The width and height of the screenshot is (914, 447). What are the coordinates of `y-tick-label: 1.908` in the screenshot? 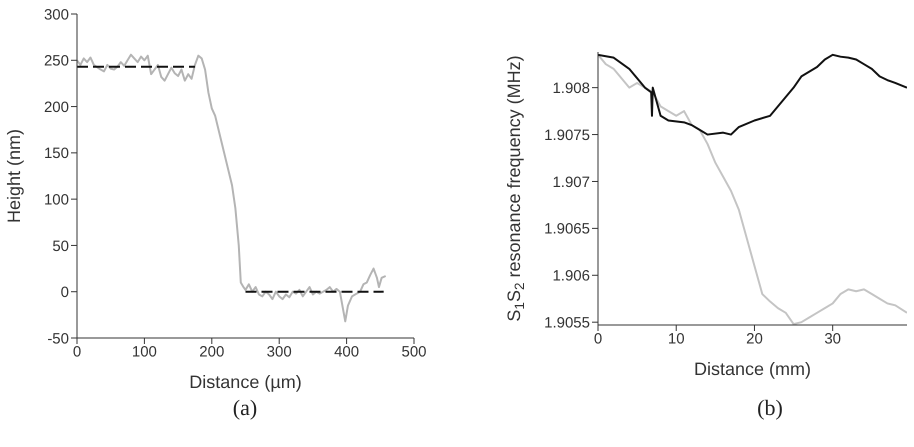 It's located at (571, 88).